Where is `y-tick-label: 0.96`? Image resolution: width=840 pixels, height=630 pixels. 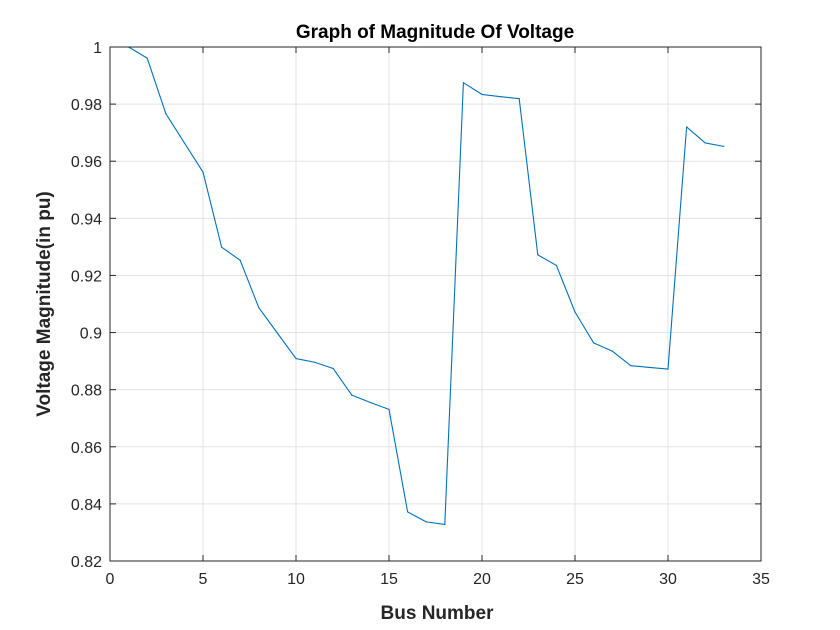
y-tick-label: 0.96 is located at coordinates (86, 162).